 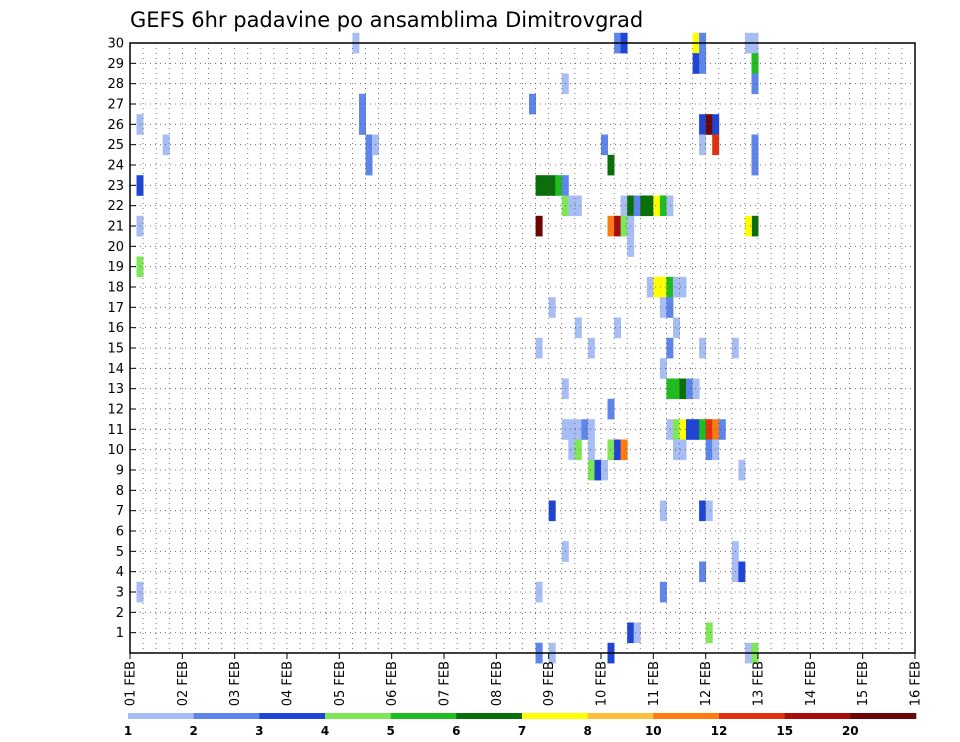 What do you see at coordinates (719, 731) in the screenshot?
I see `colorbar-label: 12` at bounding box center [719, 731].